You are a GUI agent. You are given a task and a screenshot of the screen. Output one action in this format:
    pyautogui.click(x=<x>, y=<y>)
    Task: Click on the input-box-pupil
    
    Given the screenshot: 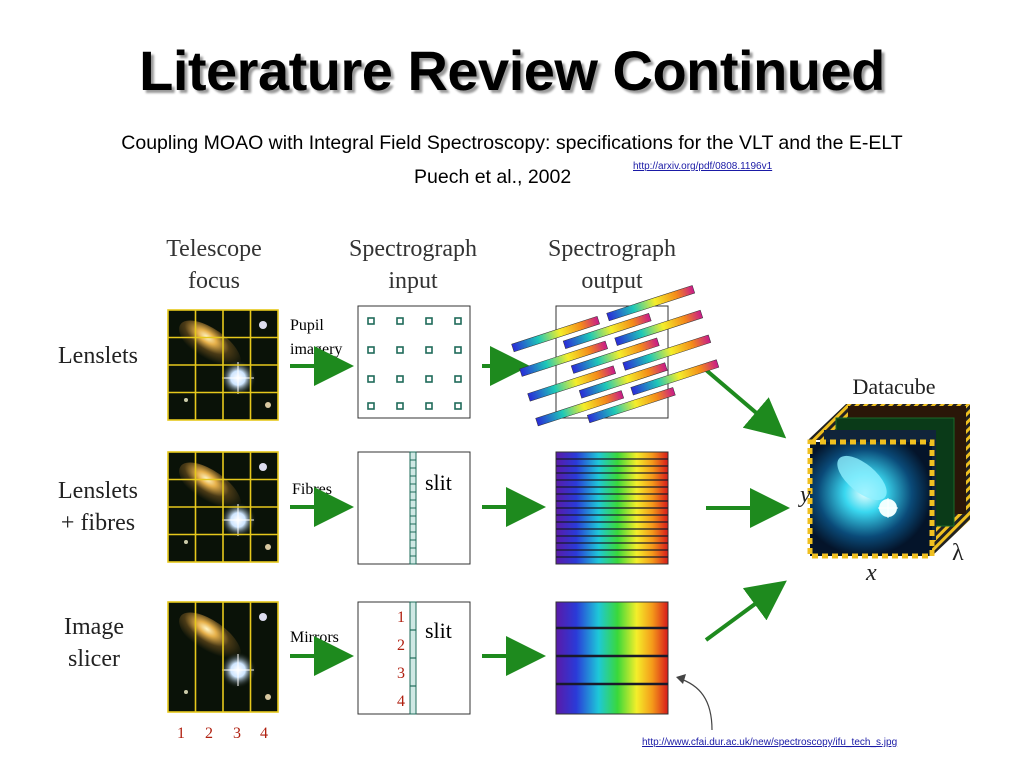 What is the action you would take?
    pyautogui.click(x=414, y=362)
    